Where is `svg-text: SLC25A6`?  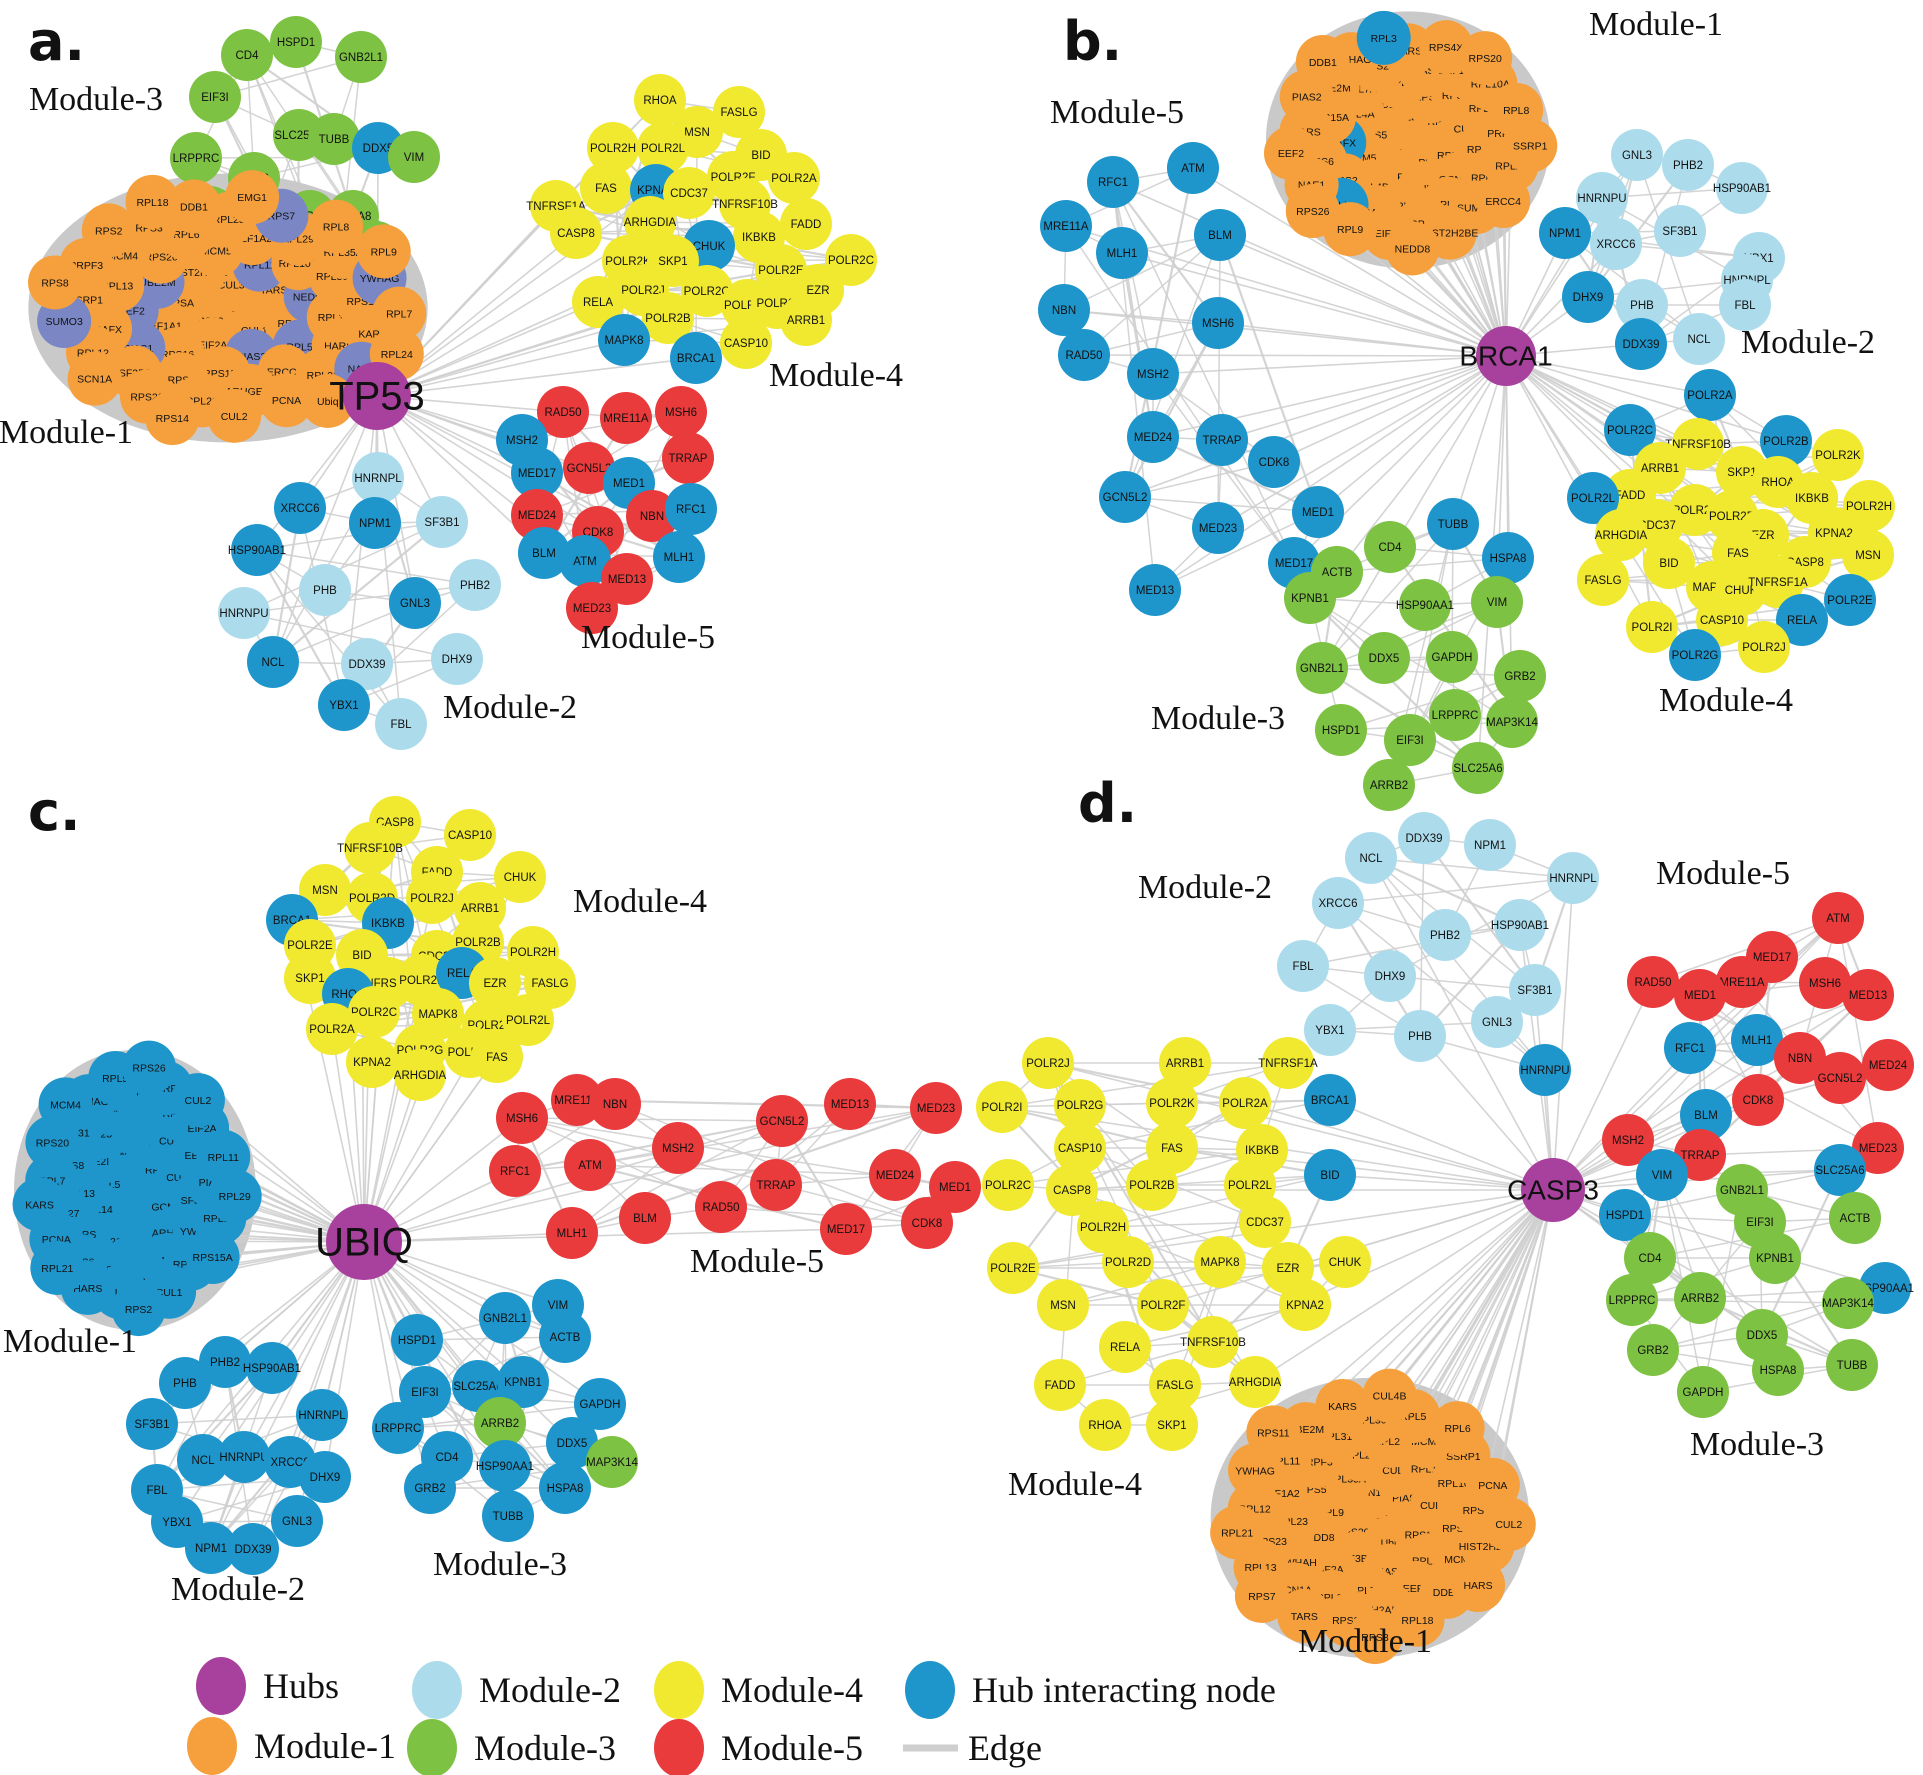
svg-text: SLC25A6 is located at coordinates (1477, 769).